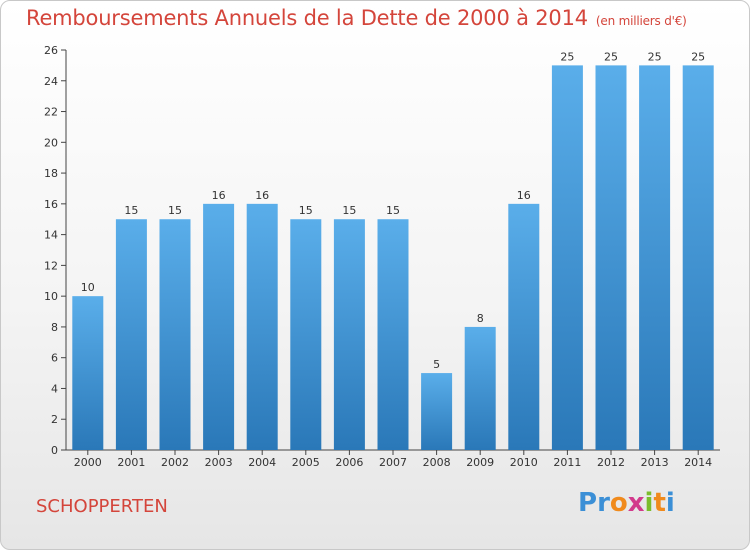 This screenshot has width=750, height=550. What do you see at coordinates (51, 265) in the screenshot?
I see `y-tick-label: 12` at bounding box center [51, 265].